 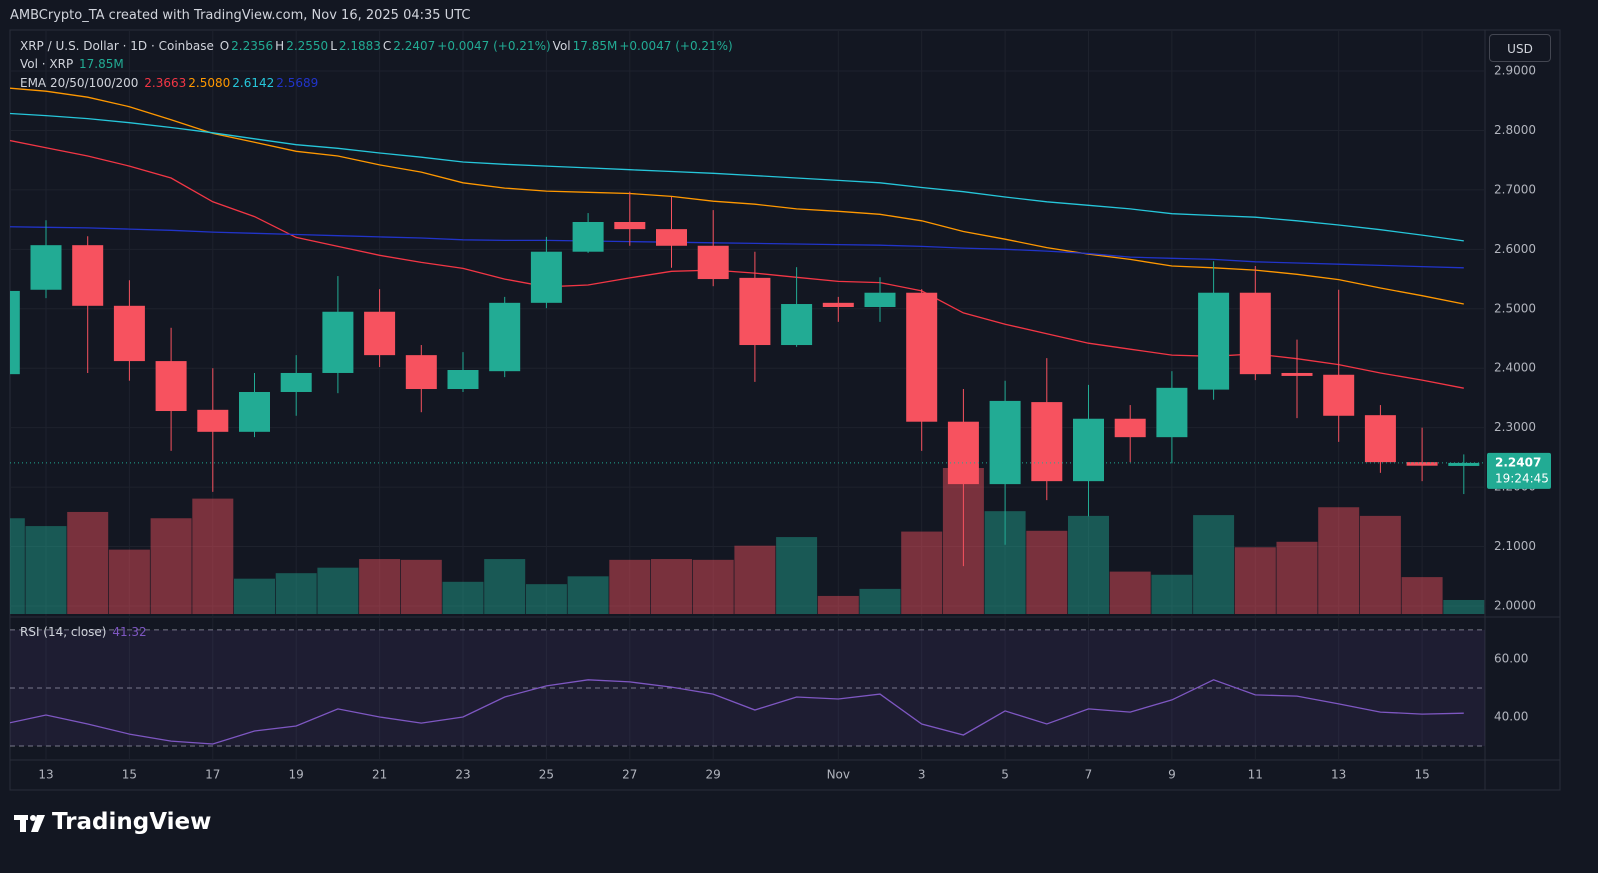 I want to click on vol-change: +0.0047 (+0.21%), so click(x=676, y=46).